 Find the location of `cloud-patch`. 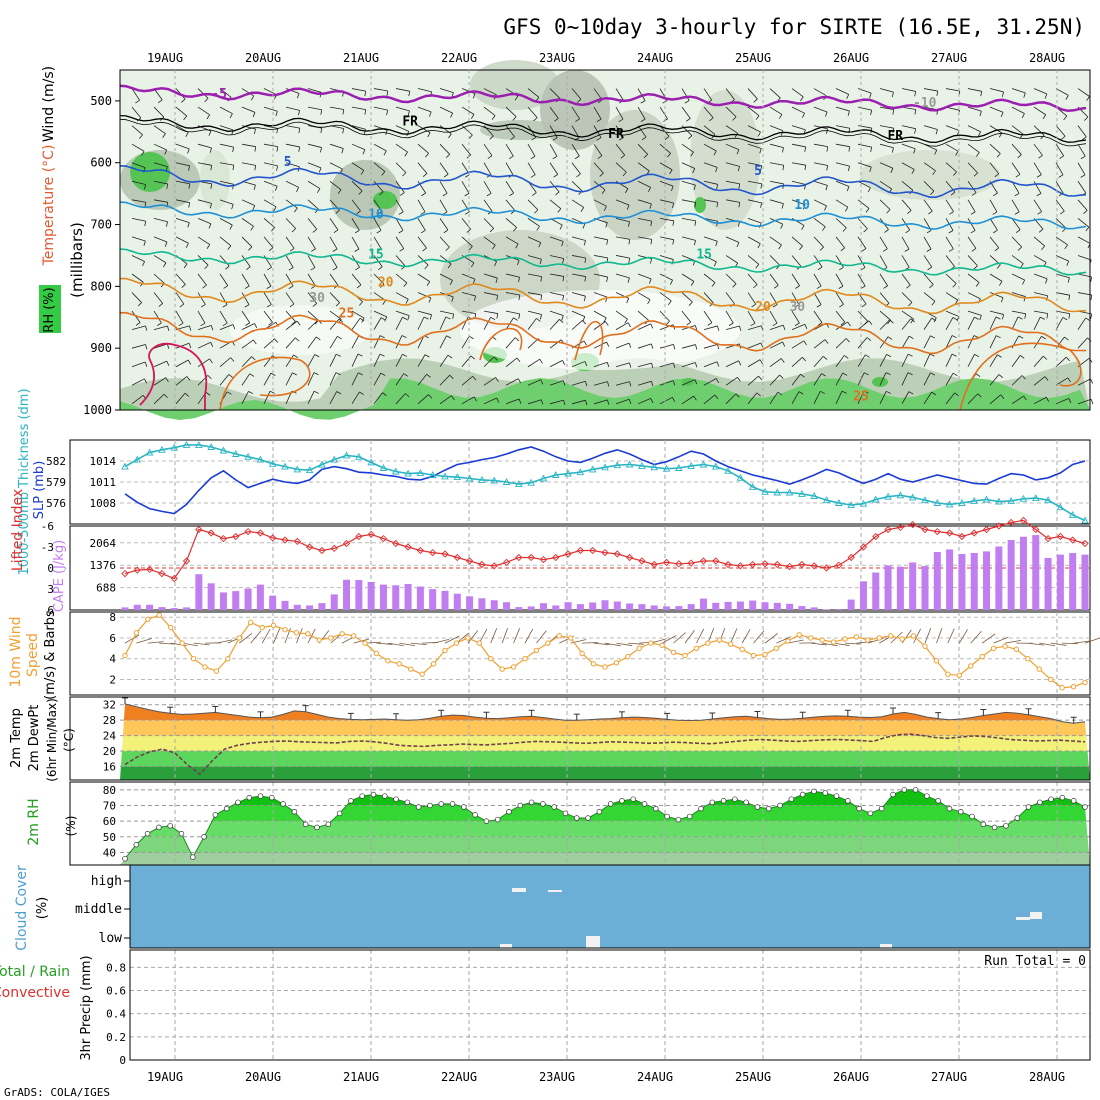

cloud-patch is located at coordinates (1036, 915).